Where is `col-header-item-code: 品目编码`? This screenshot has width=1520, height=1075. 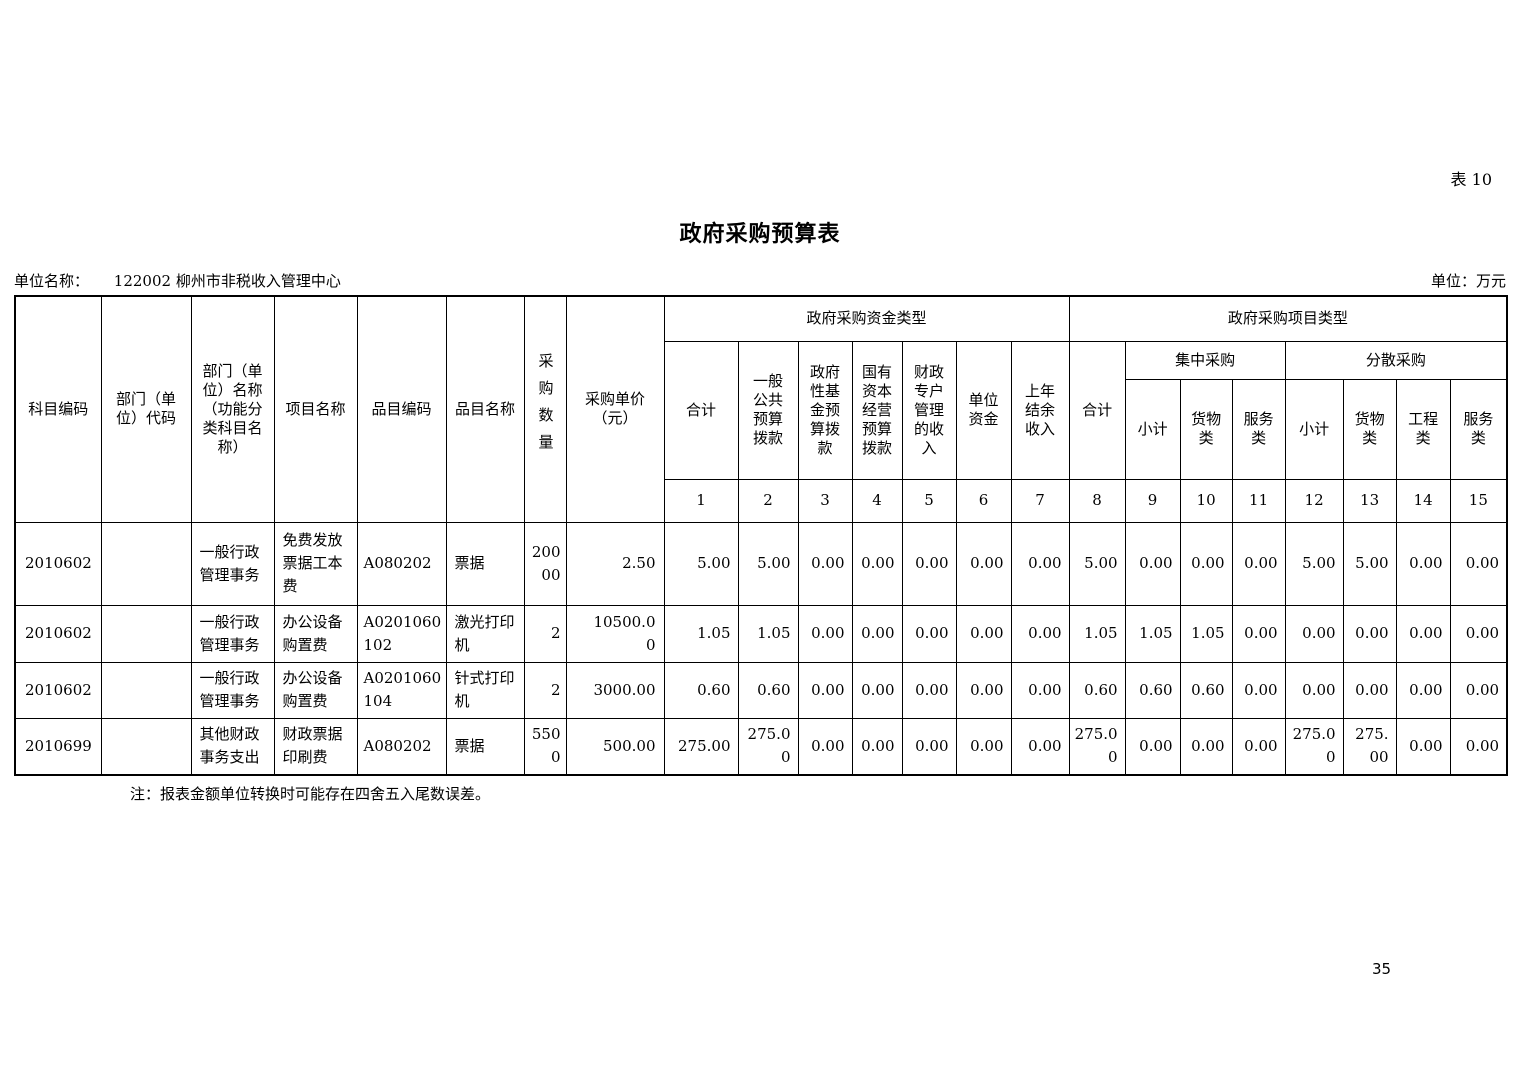 col-header-item-code: 品目编码 is located at coordinates (401, 409).